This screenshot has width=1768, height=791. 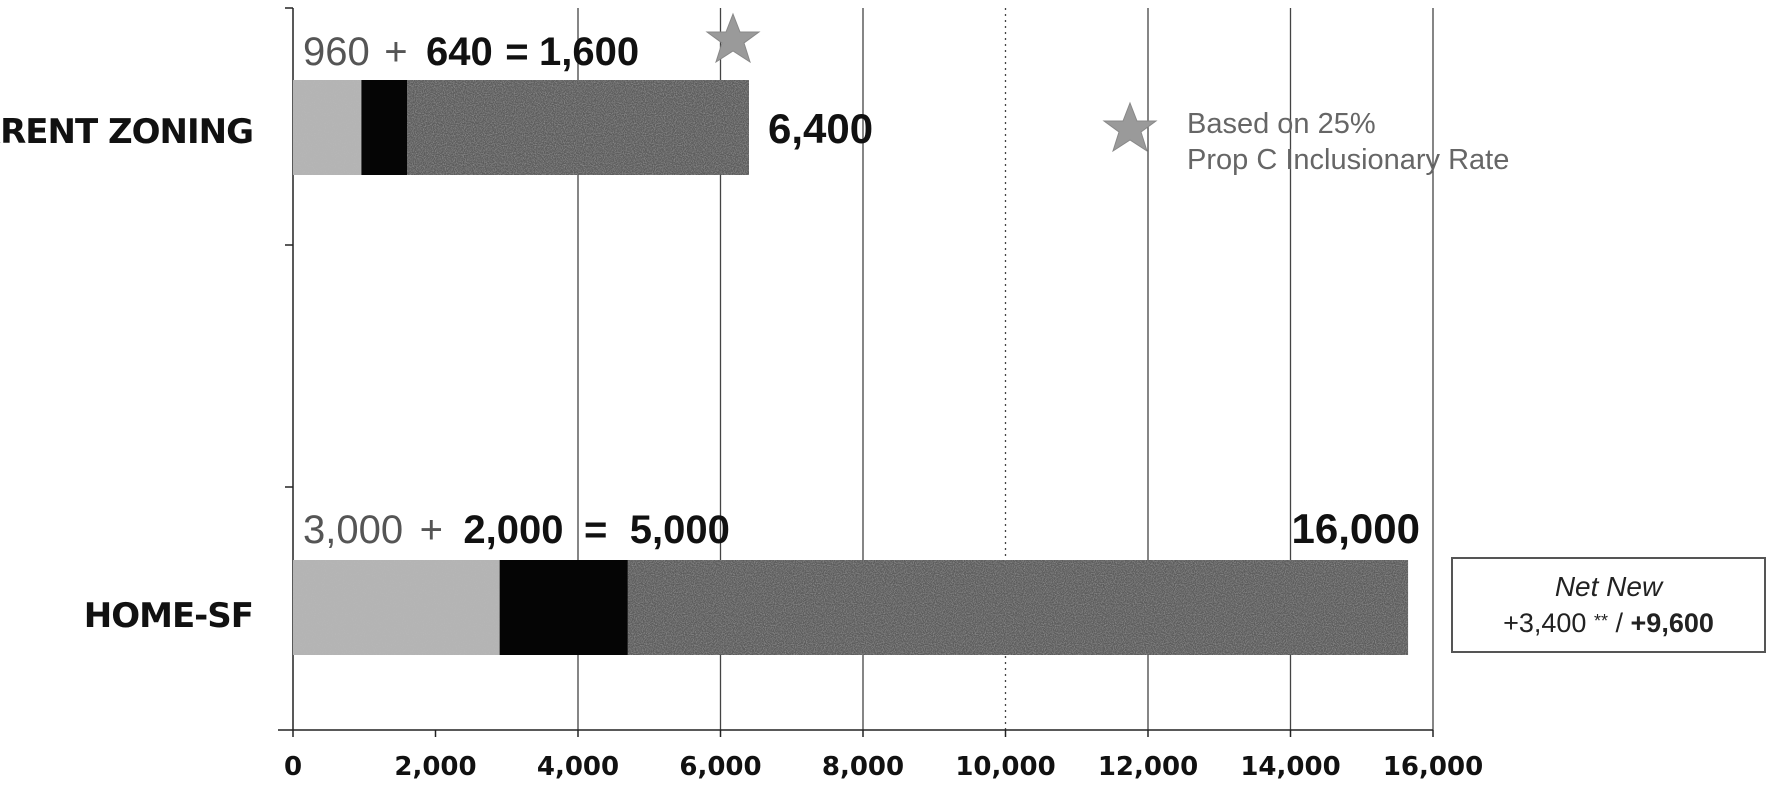 I want to click on net-new-value-1: +3,400, so click(x=1545, y=623).